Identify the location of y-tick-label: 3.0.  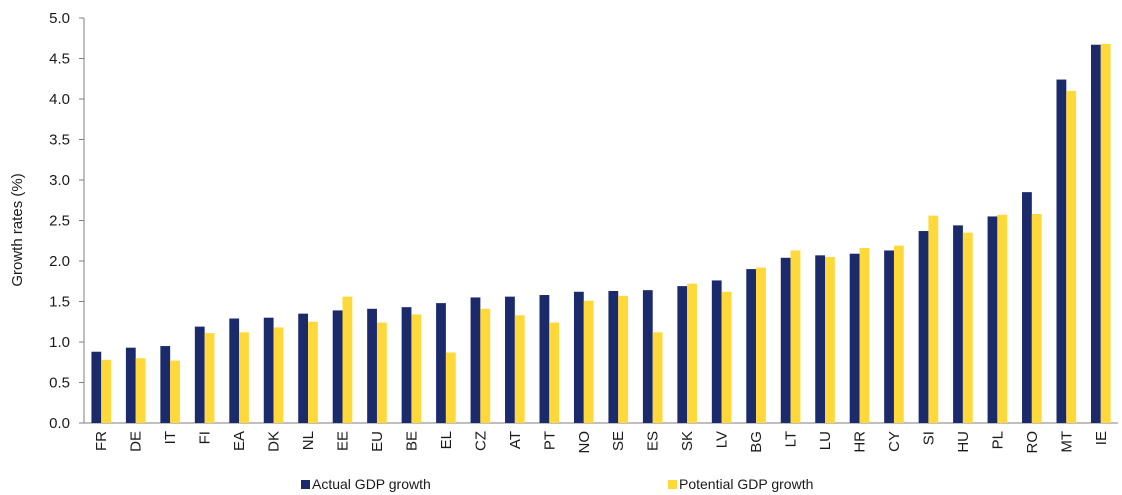
(59, 180).